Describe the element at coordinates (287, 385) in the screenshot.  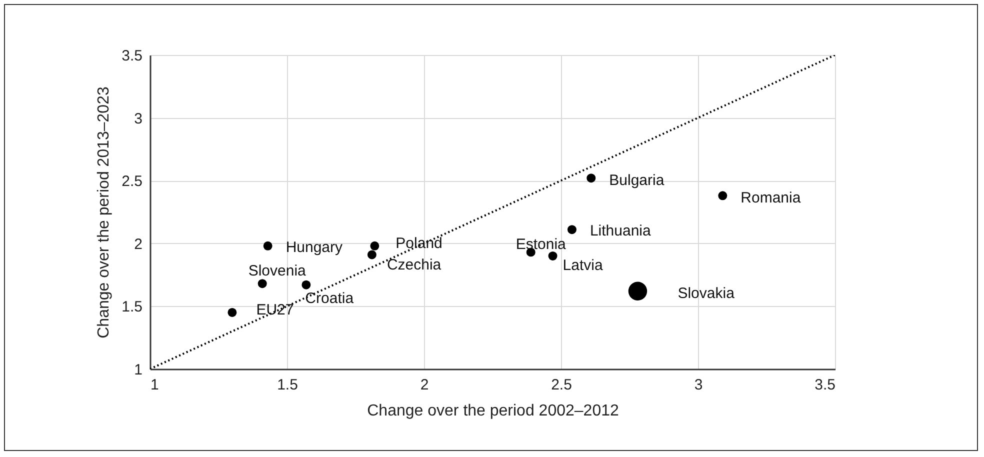
I see `x-tick-label: 1.5` at that location.